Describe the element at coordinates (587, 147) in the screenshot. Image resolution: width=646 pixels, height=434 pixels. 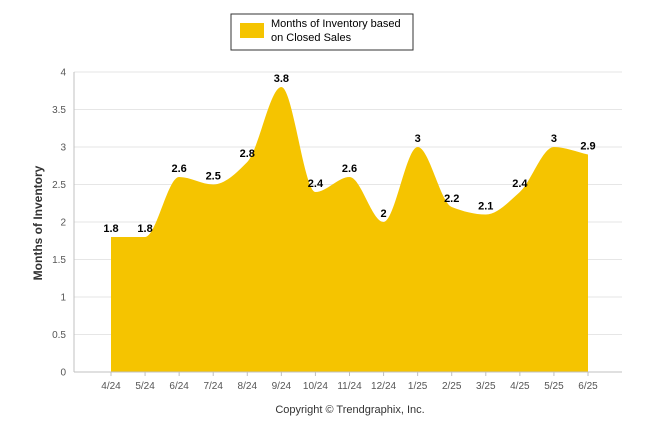
I see `data-label: 2.9` at that location.